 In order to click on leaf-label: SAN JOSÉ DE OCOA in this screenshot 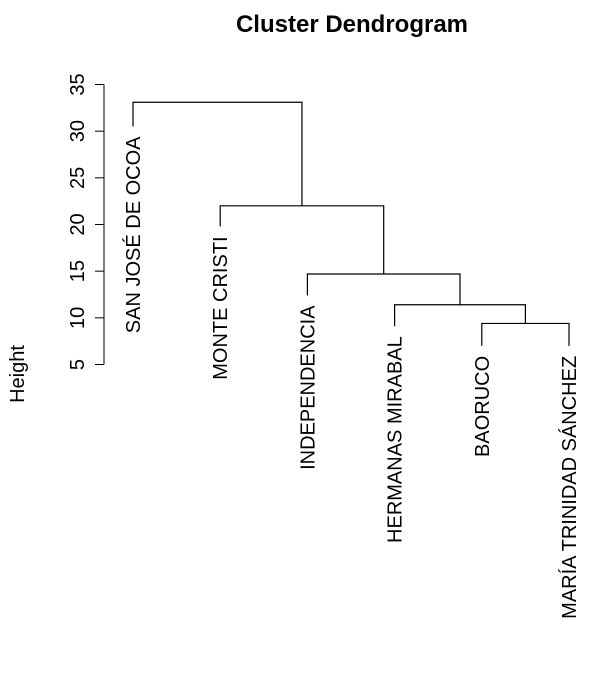, I will do `click(133, 234)`.